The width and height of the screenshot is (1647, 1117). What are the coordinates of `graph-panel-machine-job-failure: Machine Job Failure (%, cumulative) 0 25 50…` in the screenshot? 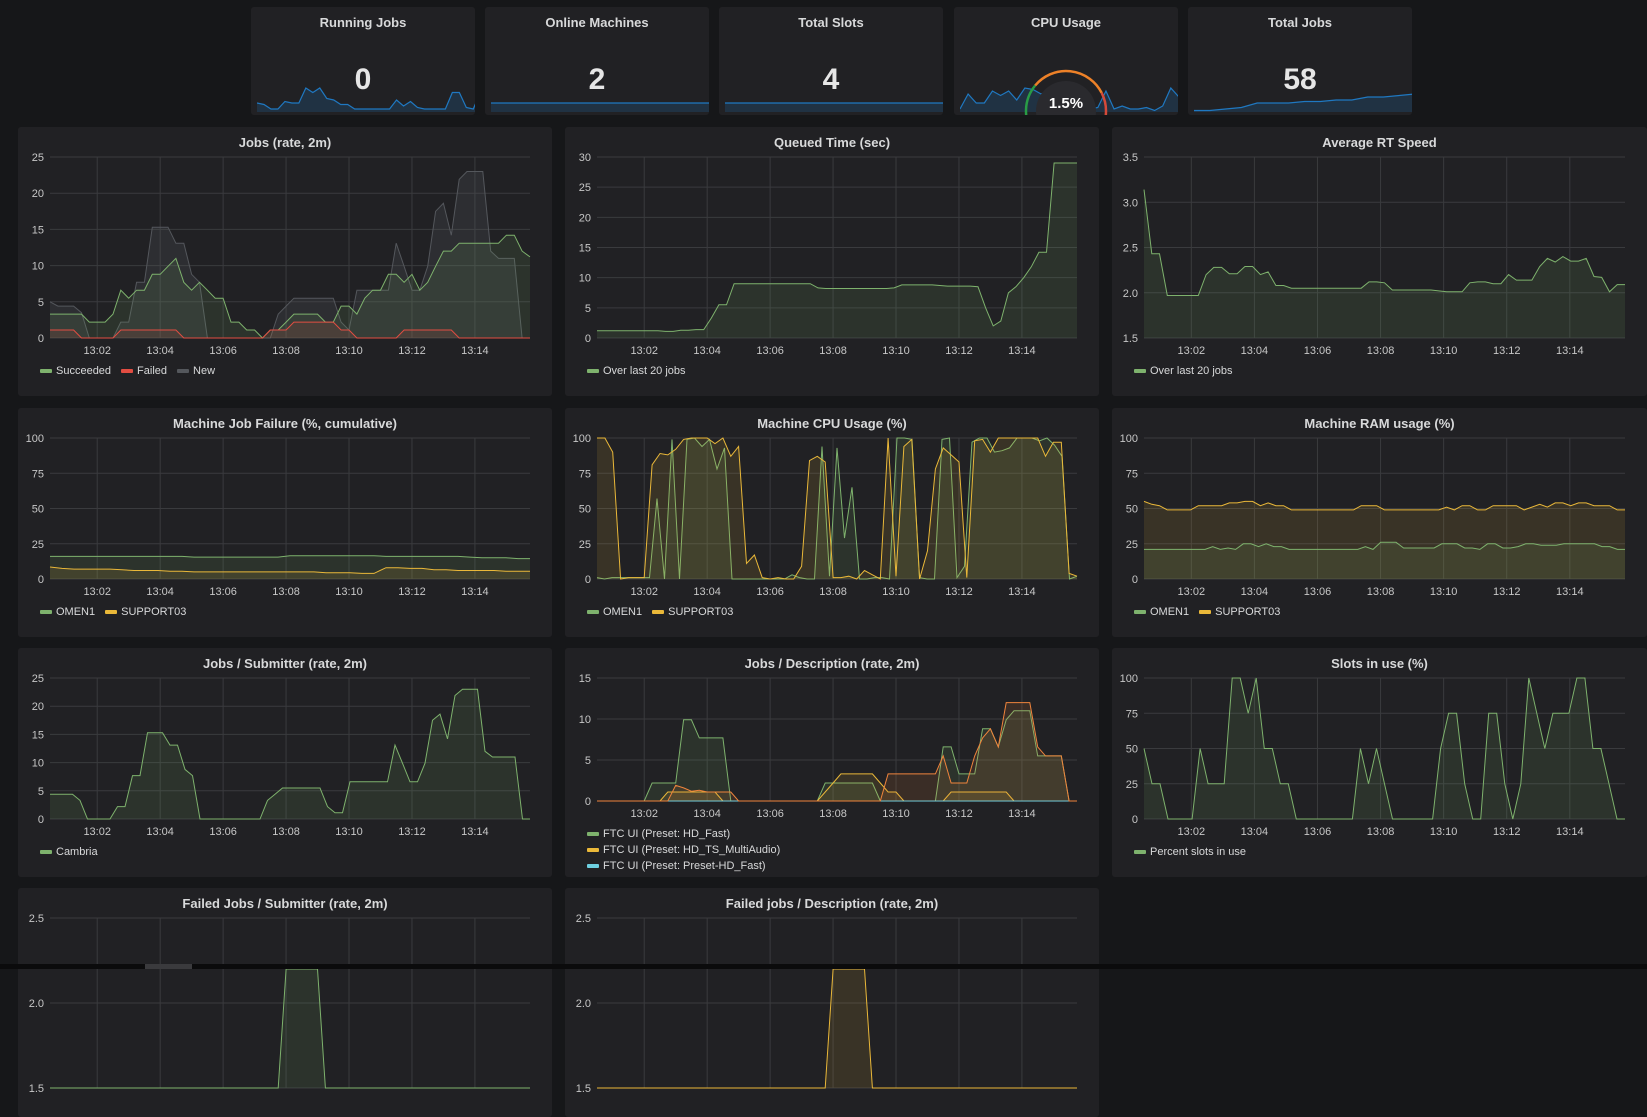 It's located at (285, 522).